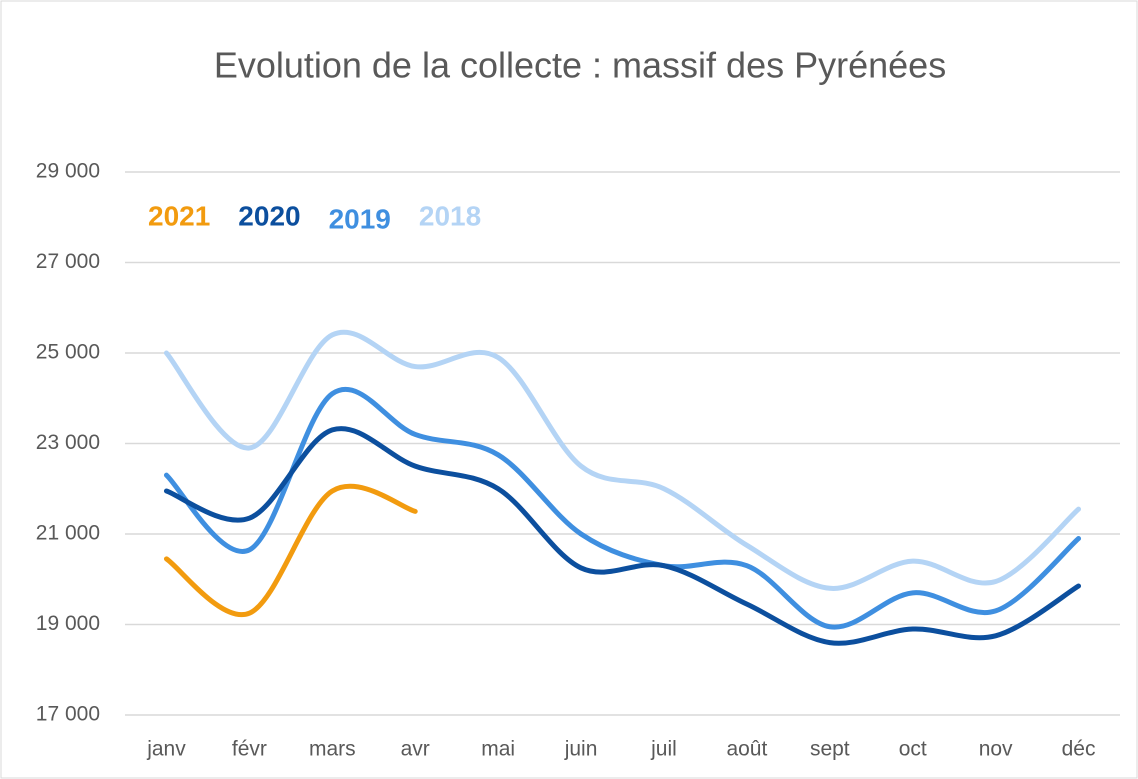 Image resolution: width=1138 pixels, height=779 pixels. What do you see at coordinates (360, 218) in the screenshot?
I see `legend-entry: 2019` at bounding box center [360, 218].